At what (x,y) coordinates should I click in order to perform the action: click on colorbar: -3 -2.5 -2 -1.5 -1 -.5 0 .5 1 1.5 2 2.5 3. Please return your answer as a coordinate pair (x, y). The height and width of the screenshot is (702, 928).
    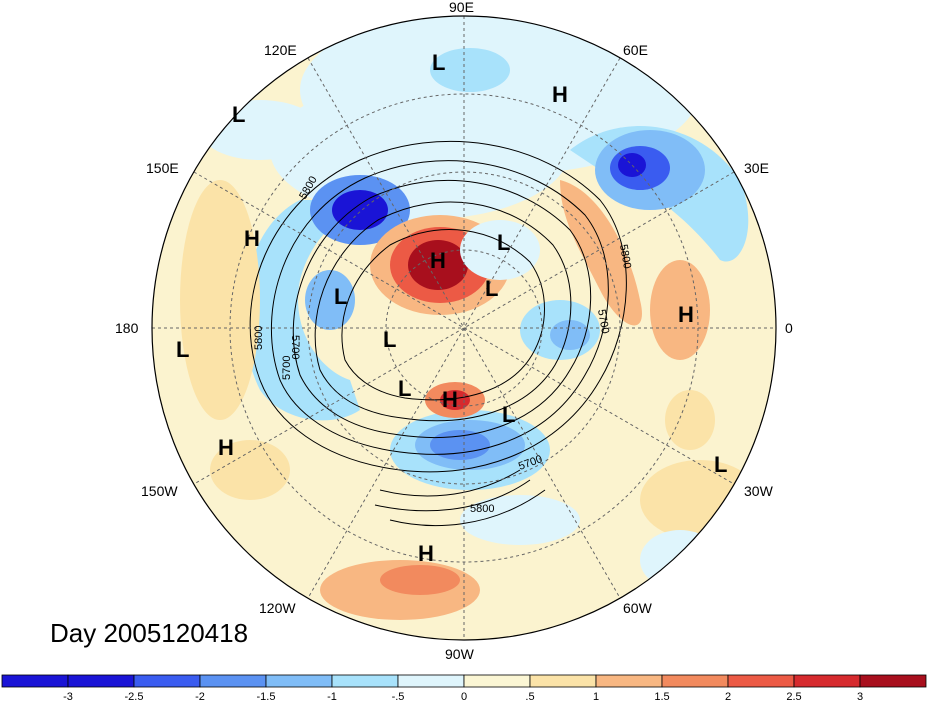
    Looking at the image, I should click on (464, 688).